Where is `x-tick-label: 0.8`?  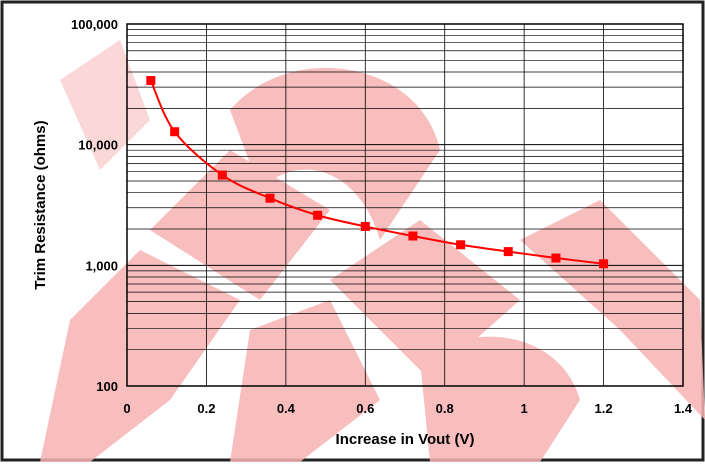
x-tick-label: 0.8 is located at coordinates (445, 408).